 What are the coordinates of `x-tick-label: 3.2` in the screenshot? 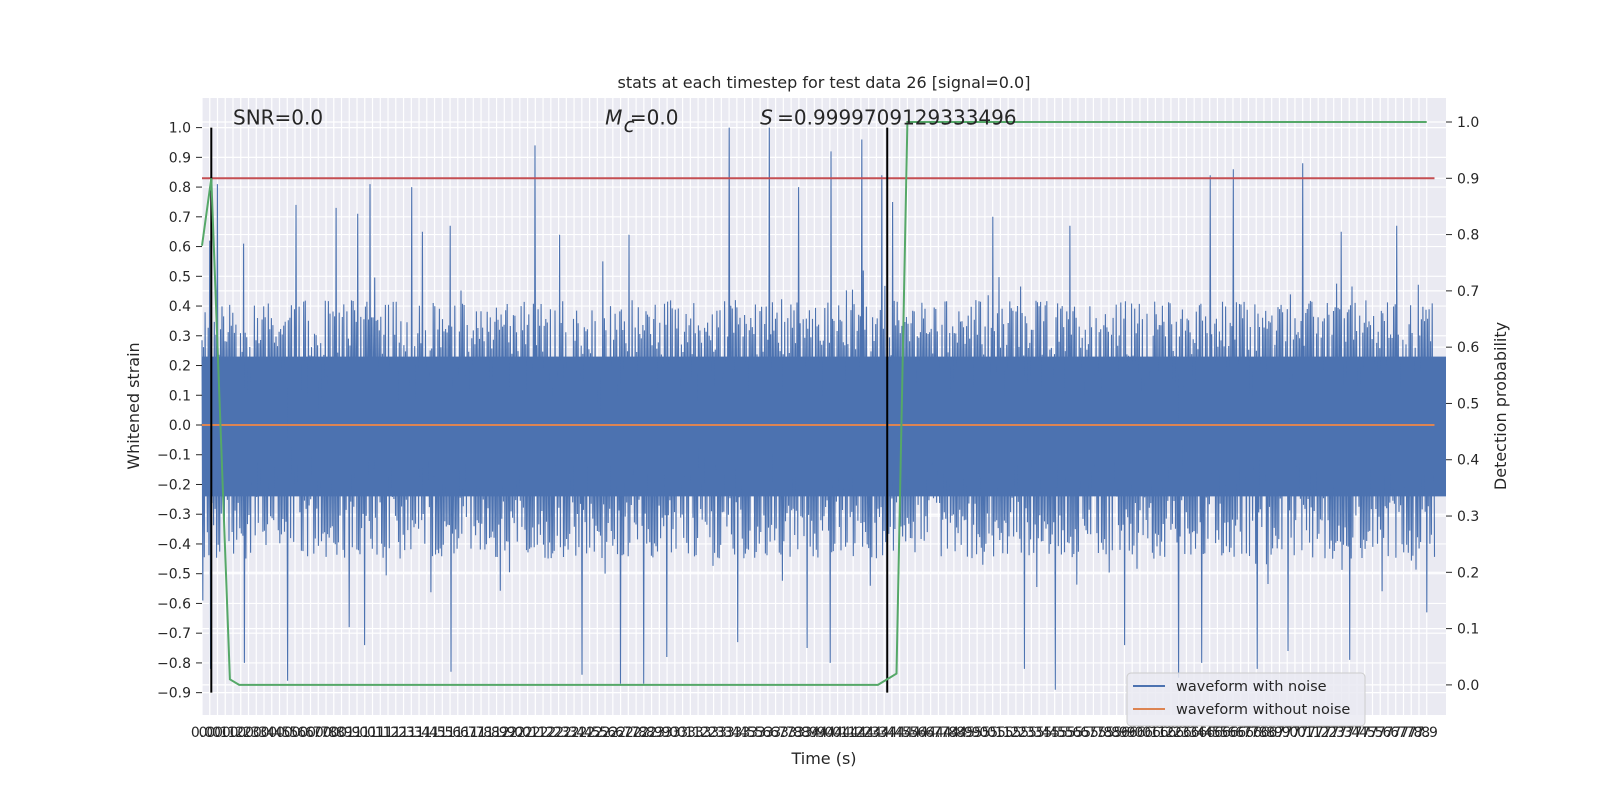 It's located at (698, 733).